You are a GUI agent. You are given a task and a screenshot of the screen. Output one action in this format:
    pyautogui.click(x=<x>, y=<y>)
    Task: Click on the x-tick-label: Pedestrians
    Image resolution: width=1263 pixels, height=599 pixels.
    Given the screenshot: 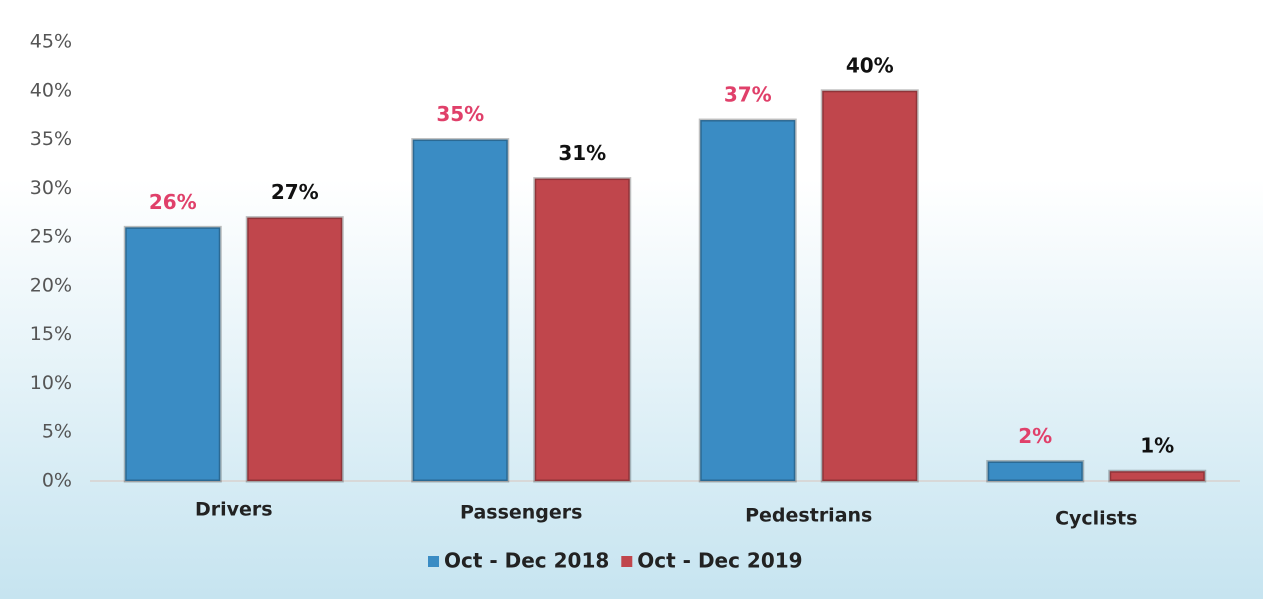 What is the action you would take?
    pyautogui.click(x=808, y=516)
    